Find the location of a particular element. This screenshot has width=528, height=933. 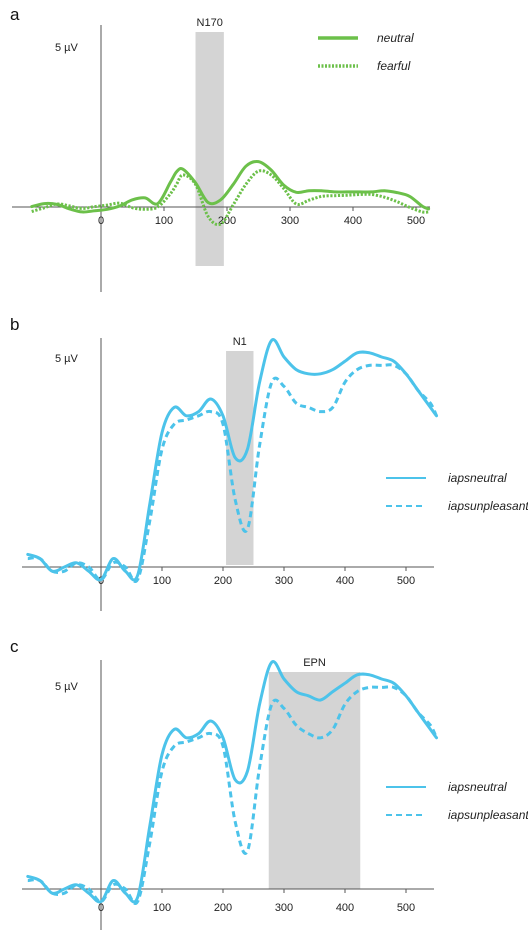

panel-letter: b is located at coordinates (14, 324).